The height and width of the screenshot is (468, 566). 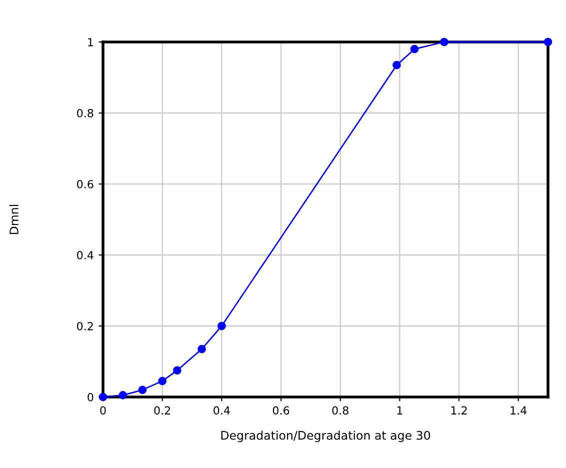 What do you see at coordinates (518, 410) in the screenshot?
I see `x-tick-label: 1.4` at bounding box center [518, 410].